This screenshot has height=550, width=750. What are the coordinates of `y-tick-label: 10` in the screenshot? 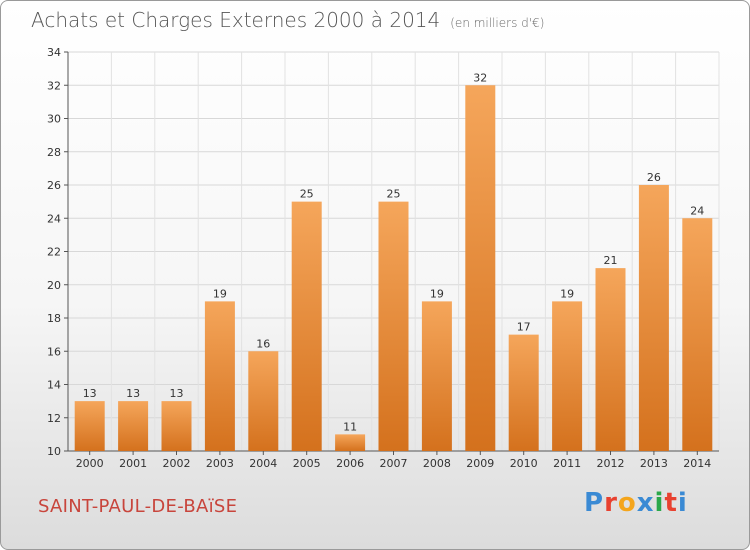 It's located at (54, 451).